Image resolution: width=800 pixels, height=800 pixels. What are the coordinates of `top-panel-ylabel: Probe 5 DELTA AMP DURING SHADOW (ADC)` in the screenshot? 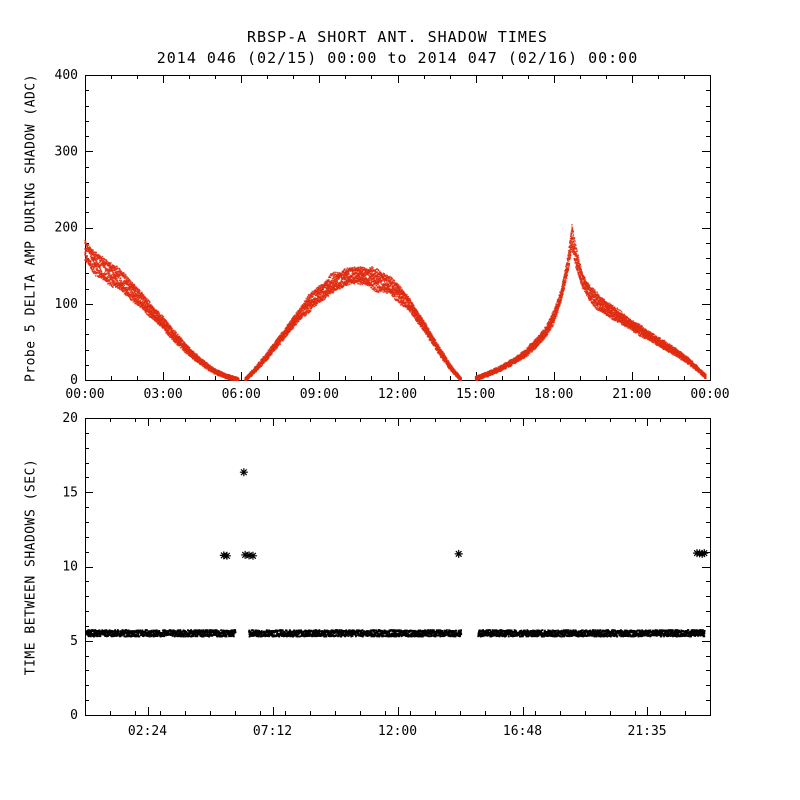 It's located at (31, 228).